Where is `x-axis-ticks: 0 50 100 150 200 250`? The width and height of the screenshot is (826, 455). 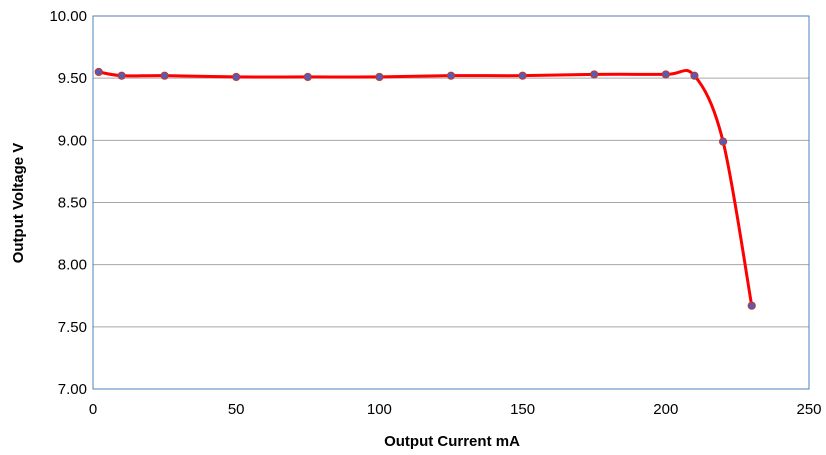 x-axis-ticks: 0 50 100 150 200 250 is located at coordinates (455, 409).